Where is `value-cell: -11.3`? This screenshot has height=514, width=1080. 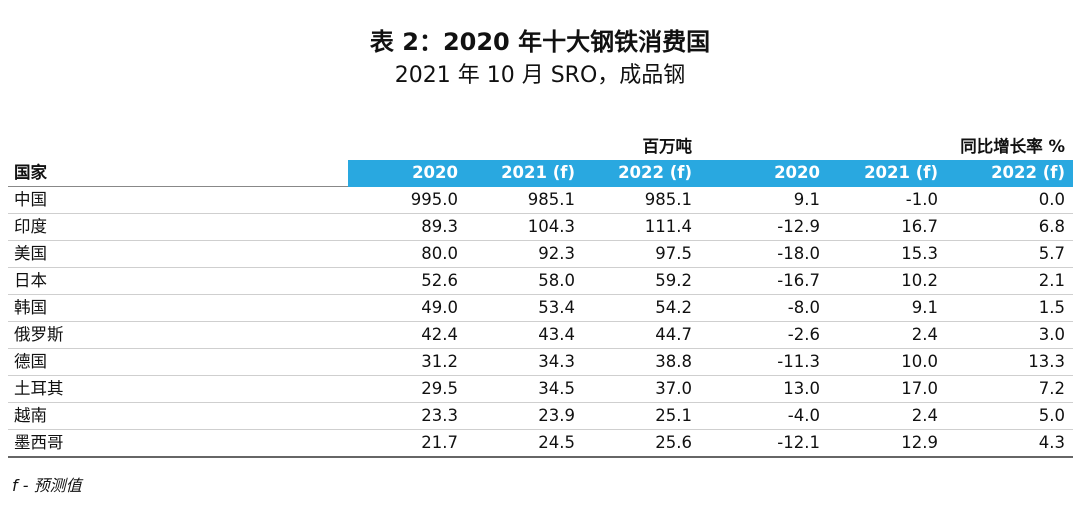 value-cell: -11.3 is located at coordinates (764, 362).